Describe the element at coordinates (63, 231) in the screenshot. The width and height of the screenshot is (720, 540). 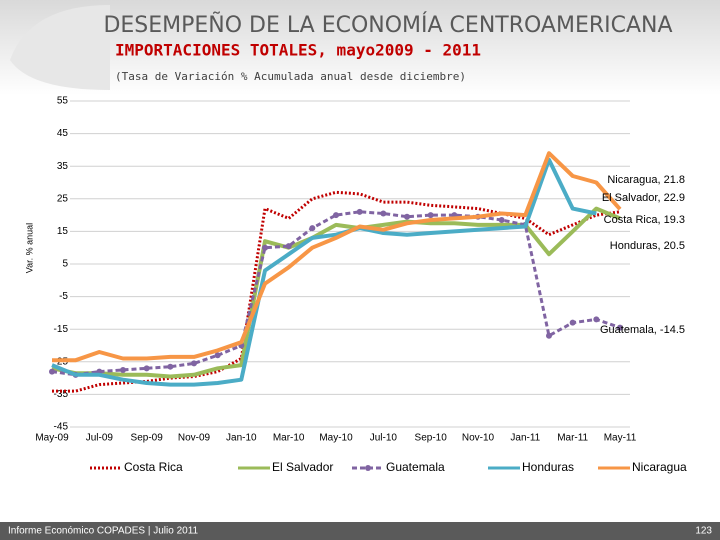
I see `y-tick-label: 15` at that location.